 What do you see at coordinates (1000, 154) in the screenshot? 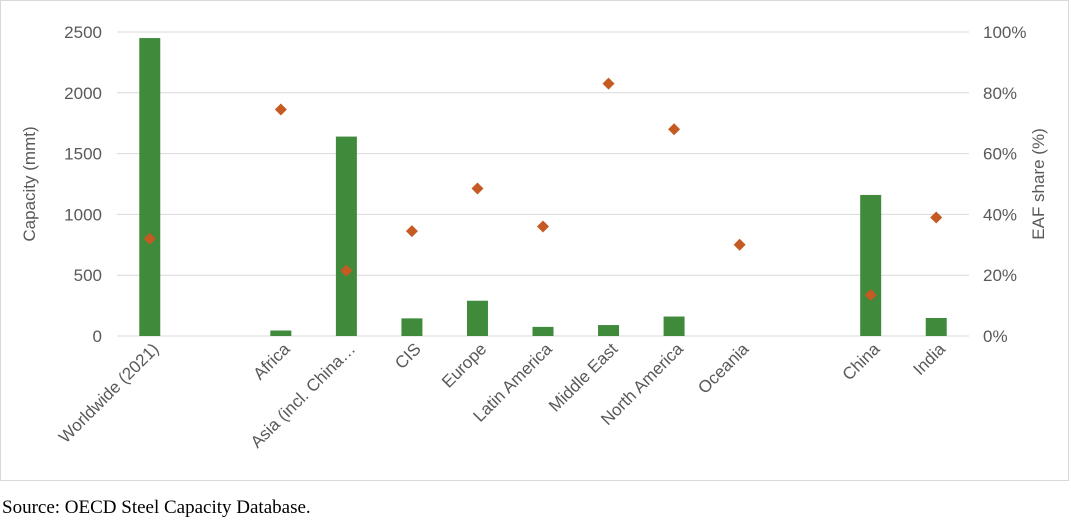
I see `y2-tick-label: 60%` at bounding box center [1000, 154].